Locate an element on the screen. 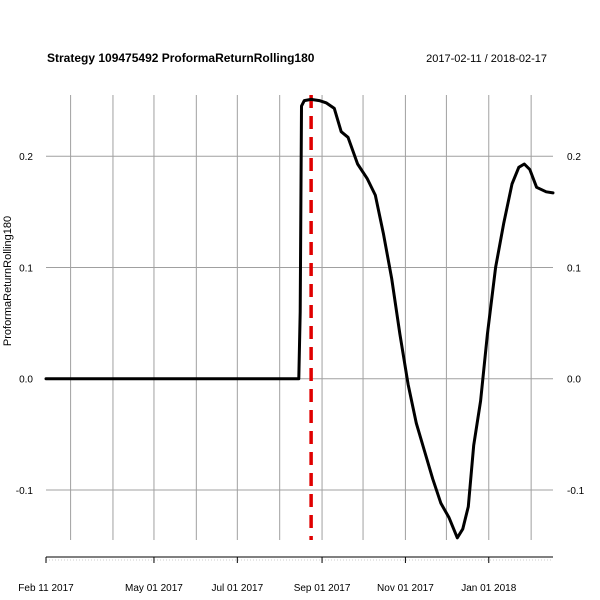  x-tick-label: Feb 11 2017 is located at coordinates (46, 588).